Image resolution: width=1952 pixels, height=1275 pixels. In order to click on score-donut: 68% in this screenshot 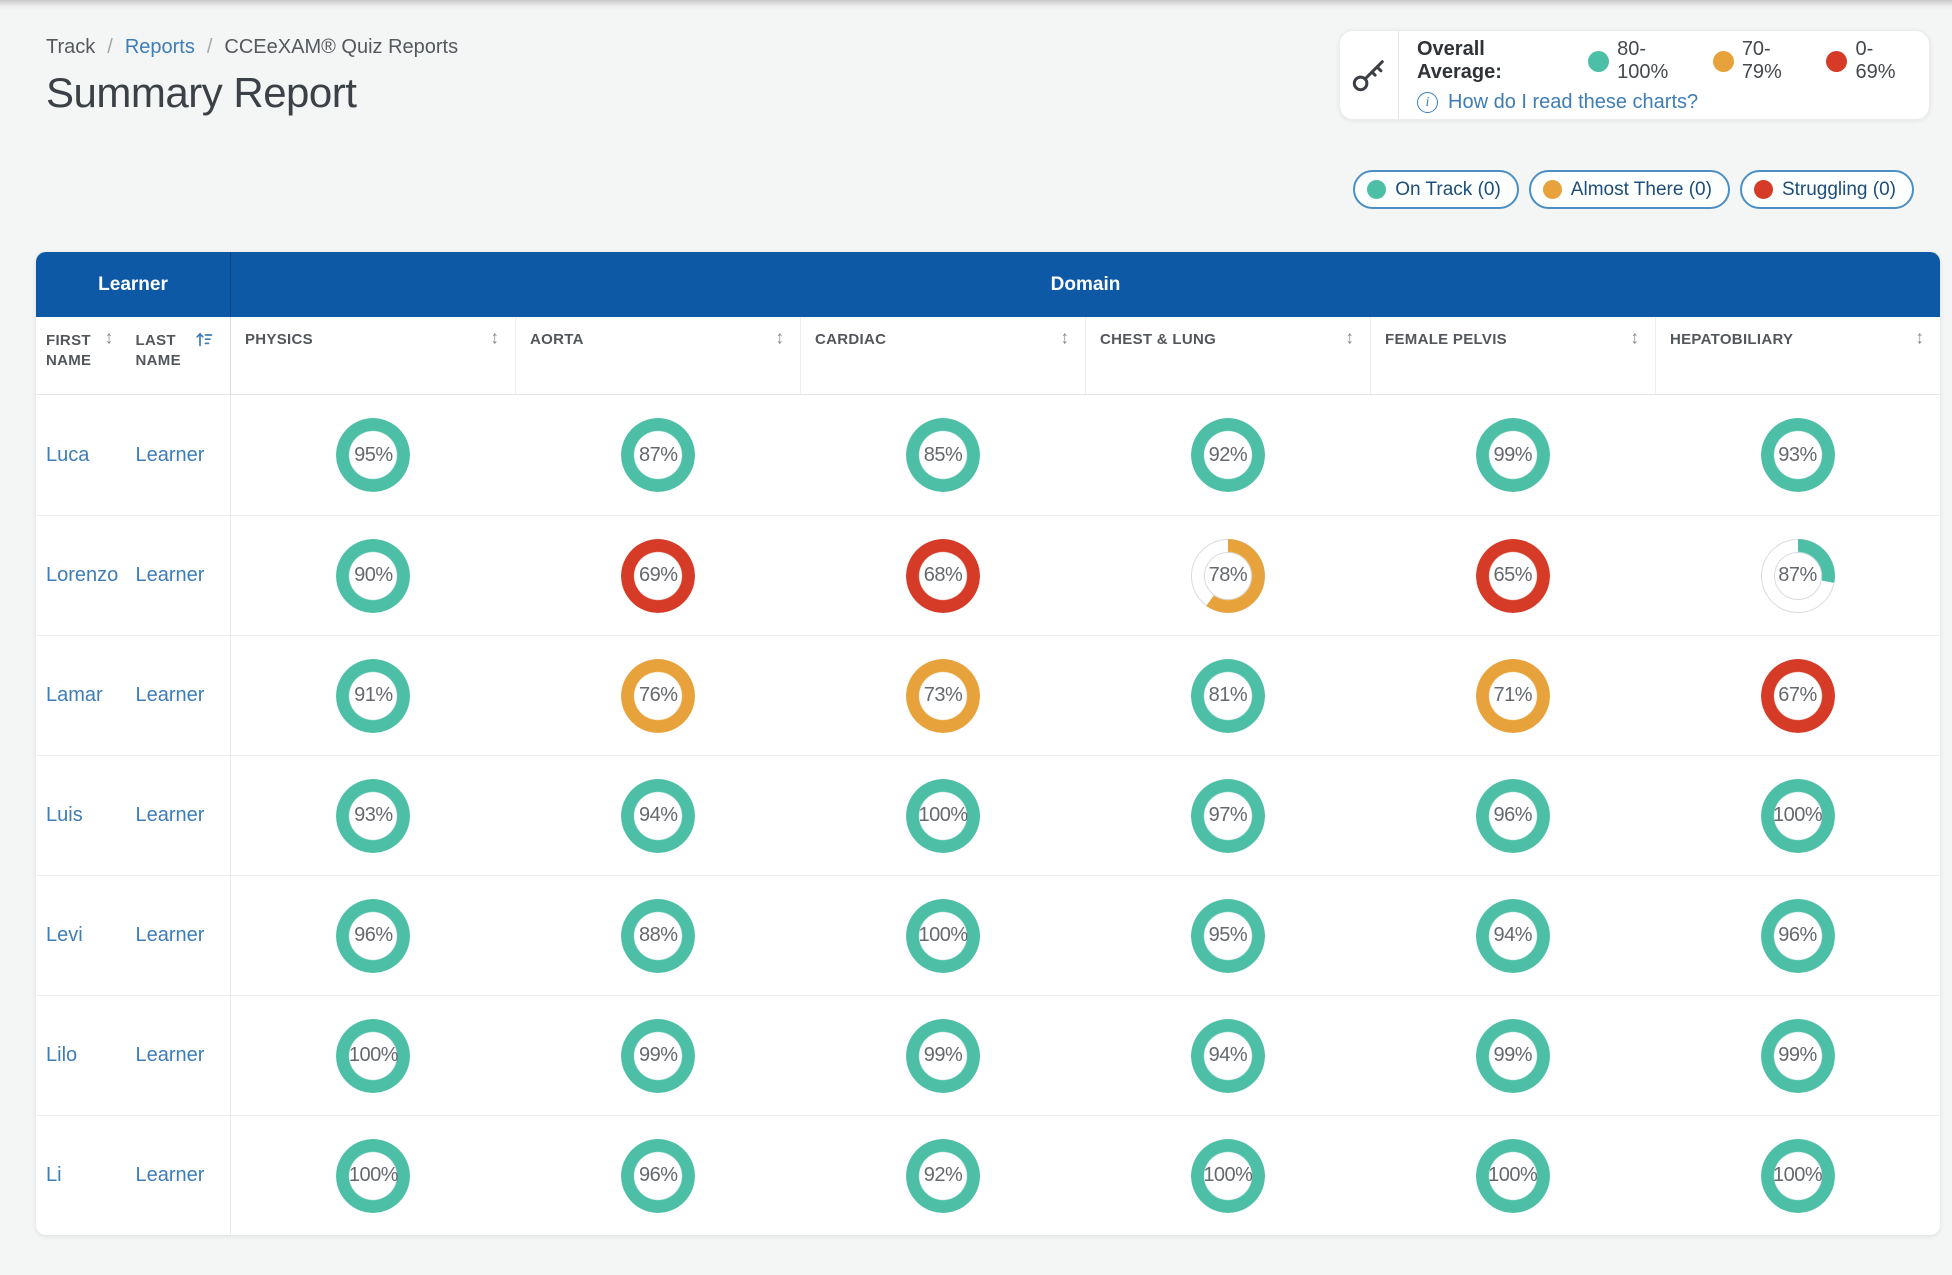, I will do `click(943, 575)`.